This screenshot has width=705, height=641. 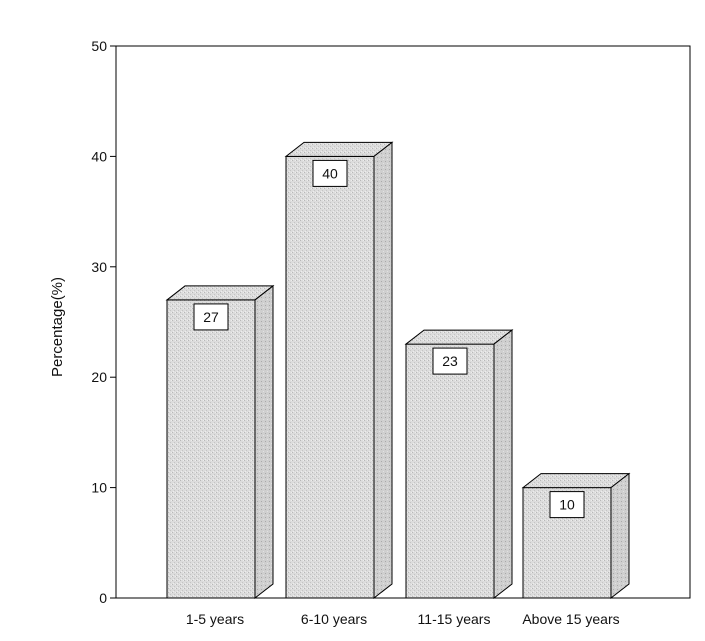 I want to click on data-label-text: 23, so click(x=450, y=361).